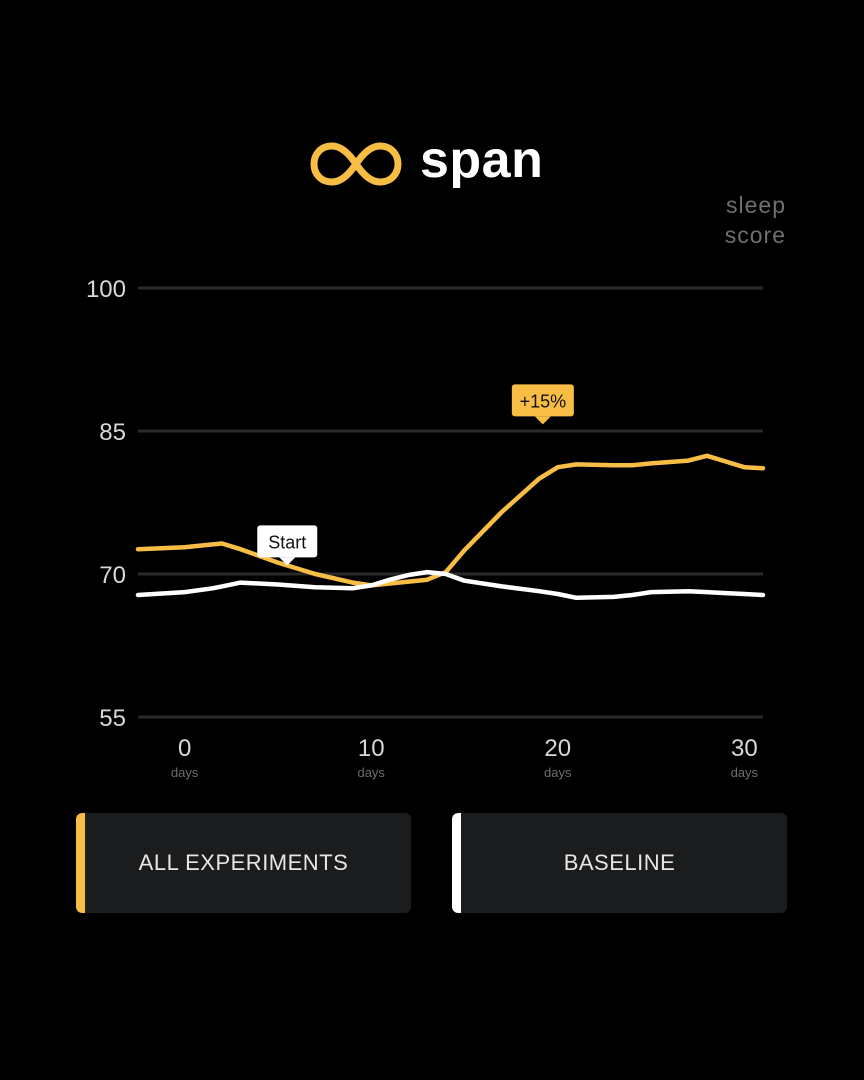 This screenshot has width=864, height=1080. I want to click on annotation-label: +15%, so click(543, 401).